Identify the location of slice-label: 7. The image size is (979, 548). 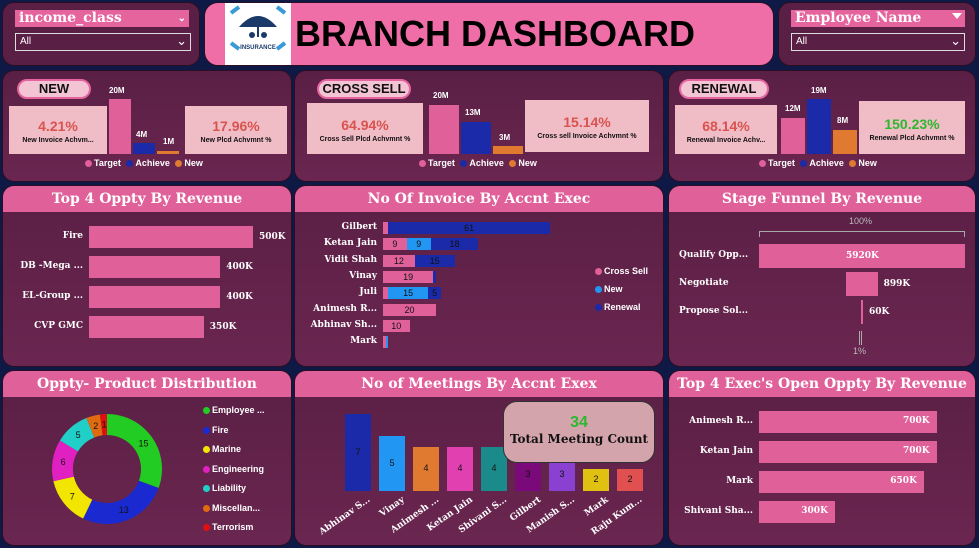
(72, 497).